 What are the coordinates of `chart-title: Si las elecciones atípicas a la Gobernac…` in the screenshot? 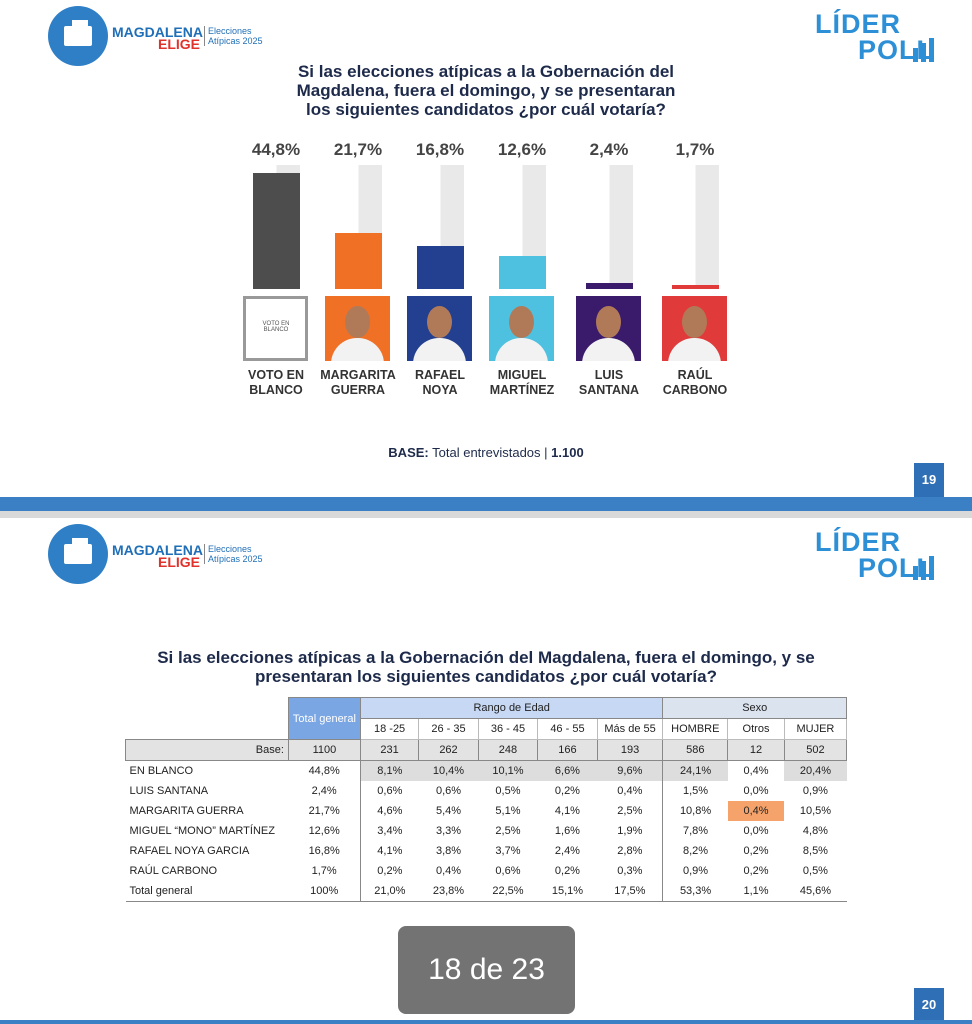 It's located at (486, 90).